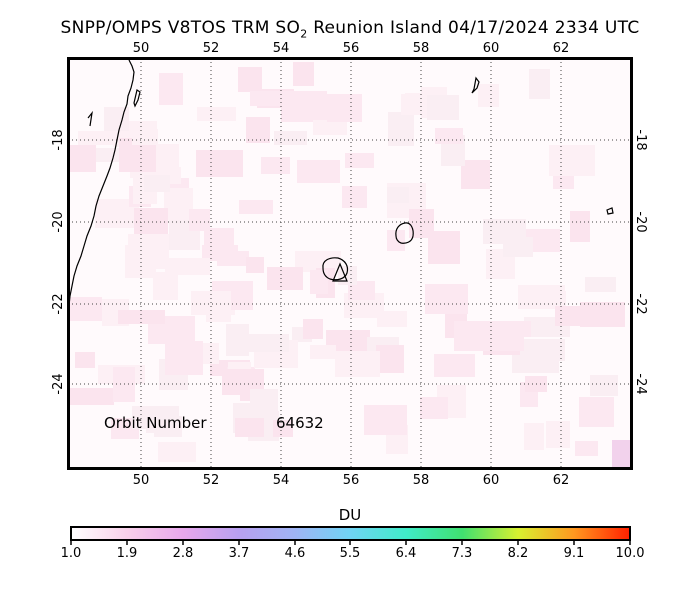 The width and height of the screenshot is (700, 600). I want to click on lon-tick-top: 52, so click(211, 48).